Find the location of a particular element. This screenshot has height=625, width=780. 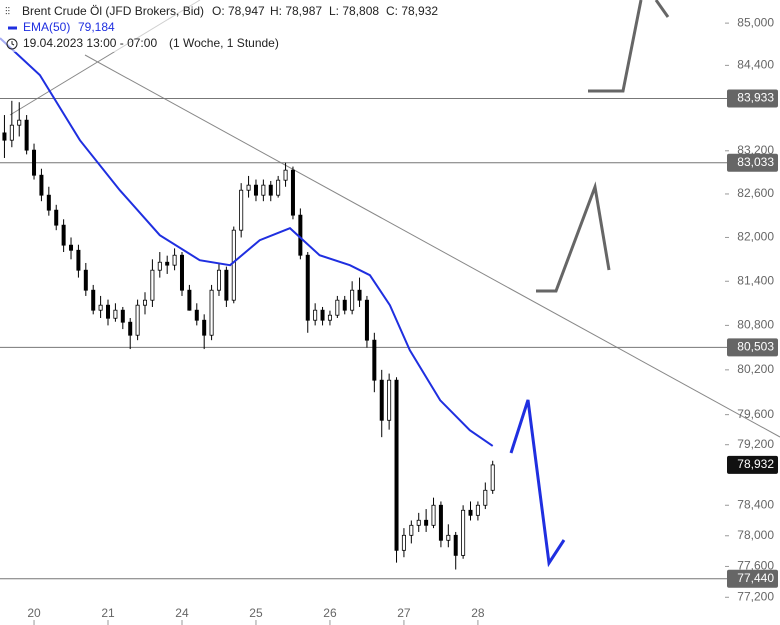

x-tick-label: 28 is located at coordinates (478, 613).